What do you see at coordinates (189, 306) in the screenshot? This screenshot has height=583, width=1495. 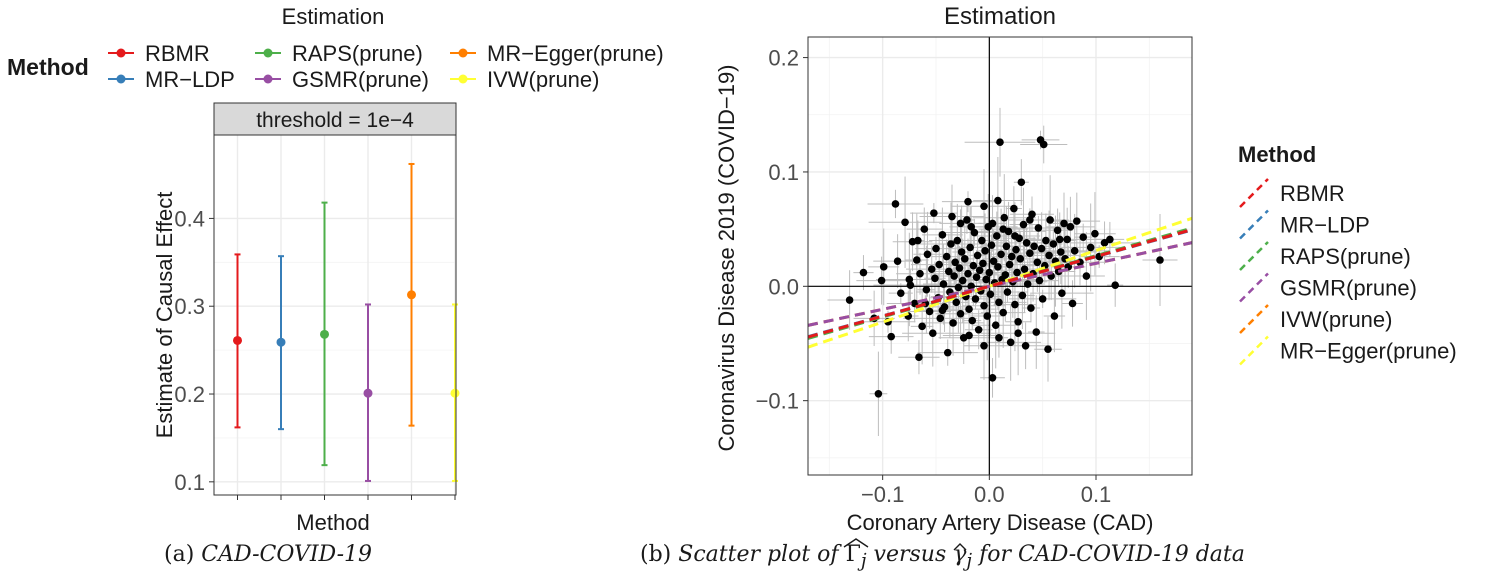 I see `panel-a-y-tick-label: 0.3` at bounding box center [189, 306].